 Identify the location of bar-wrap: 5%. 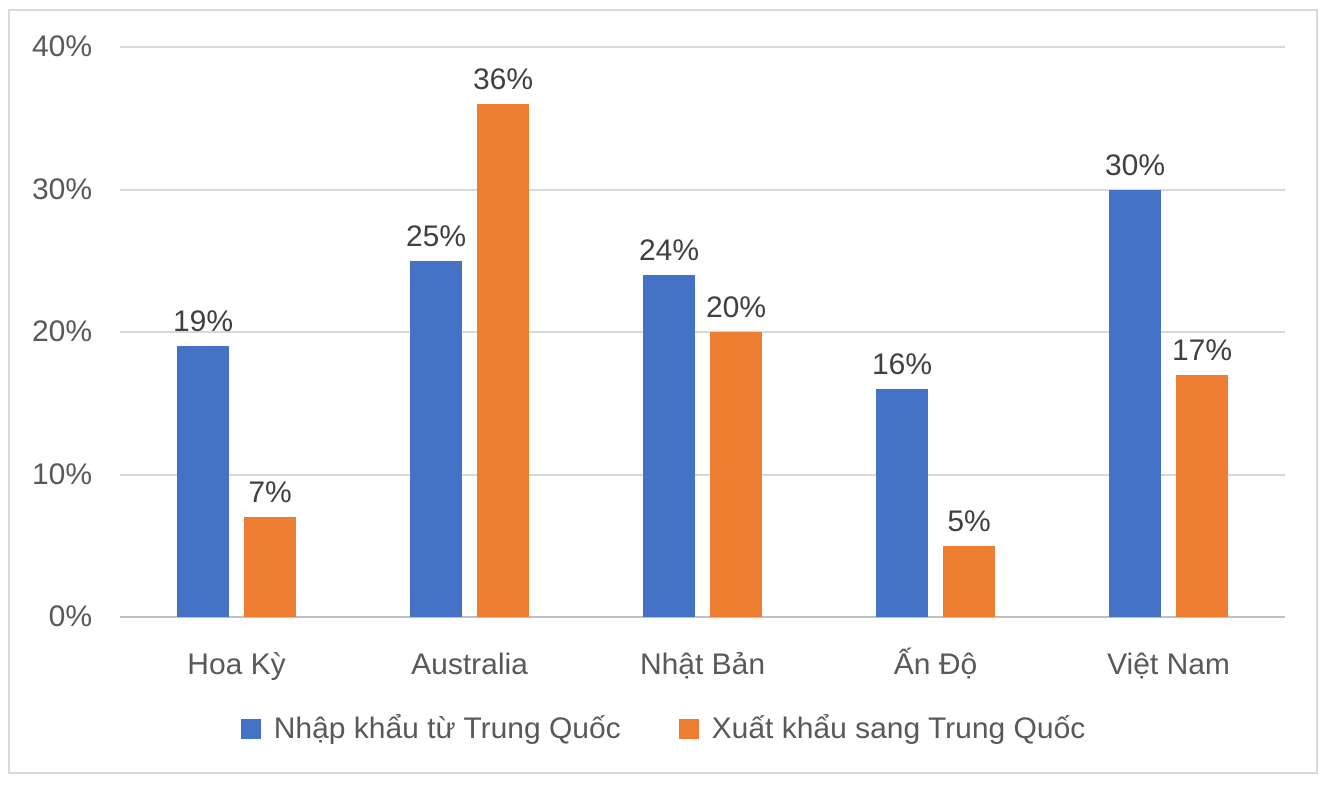
(969, 561).